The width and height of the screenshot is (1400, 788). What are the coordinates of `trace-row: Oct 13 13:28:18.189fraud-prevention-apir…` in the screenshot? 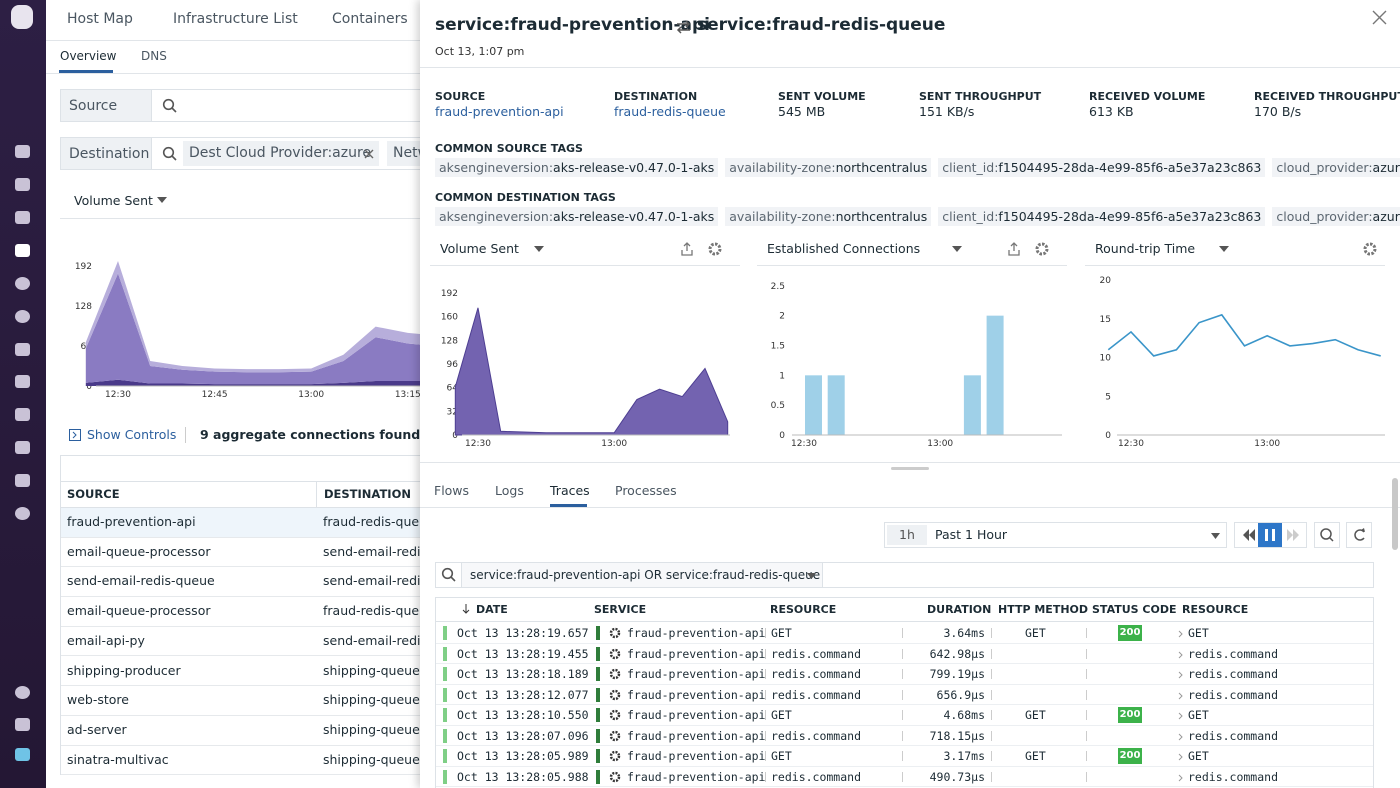 It's located at (904, 674).